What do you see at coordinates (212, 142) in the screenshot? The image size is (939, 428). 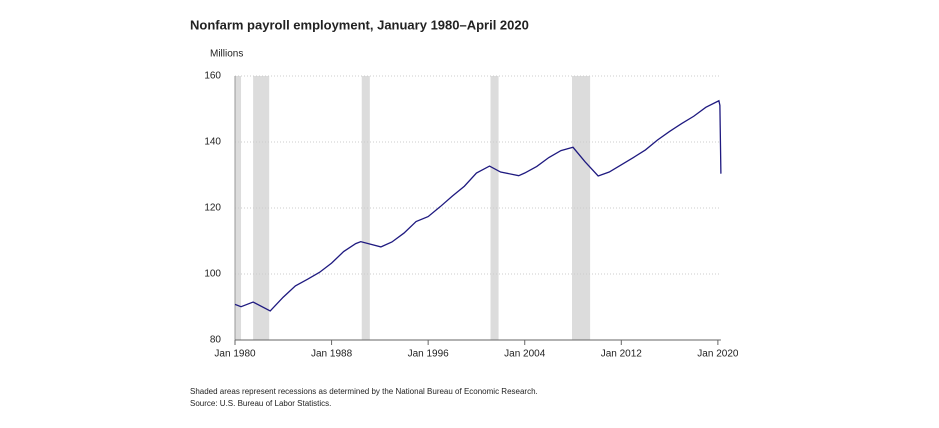 I see `y-tick-label: 140` at bounding box center [212, 142].